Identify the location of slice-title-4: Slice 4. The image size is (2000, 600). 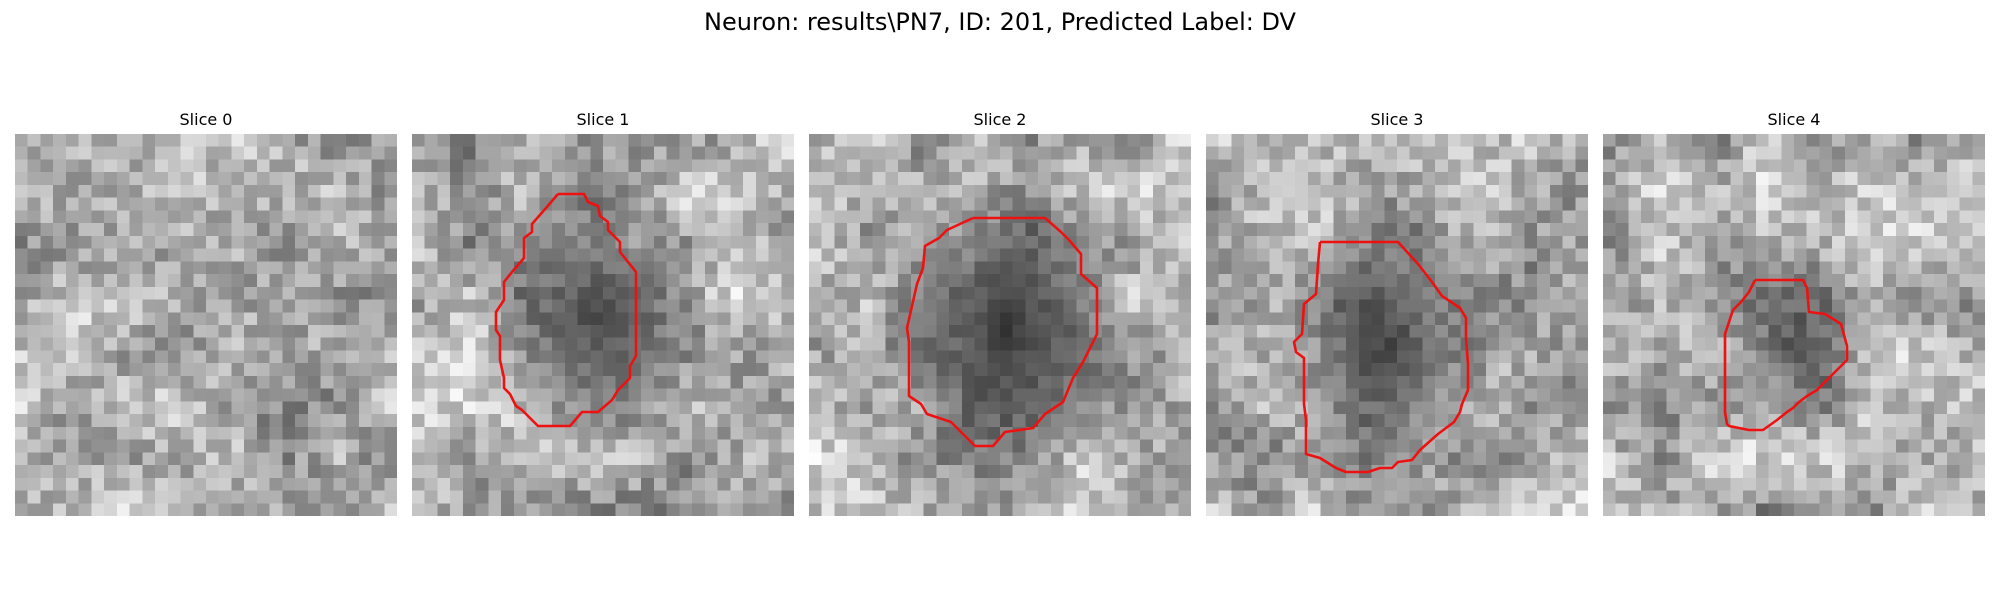
(1794, 119).